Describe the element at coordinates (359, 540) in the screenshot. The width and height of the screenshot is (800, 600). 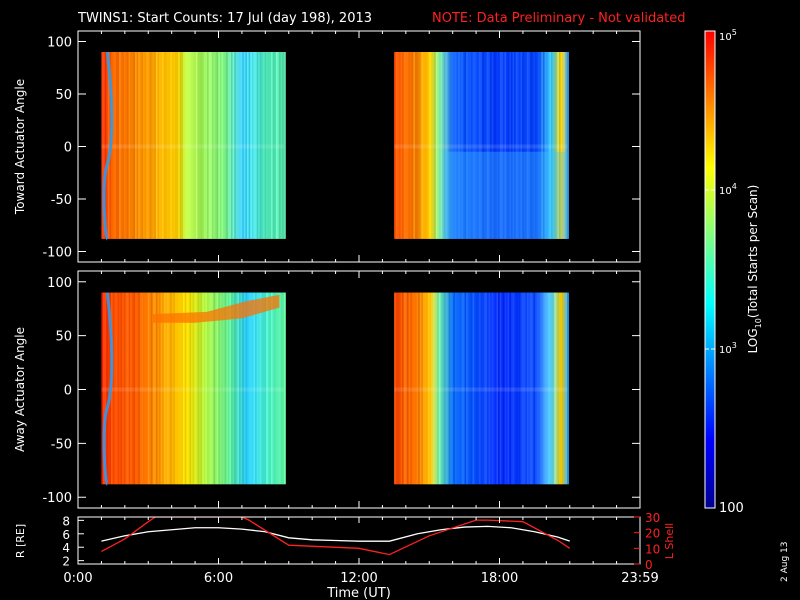
I see `panel-frame` at that location.